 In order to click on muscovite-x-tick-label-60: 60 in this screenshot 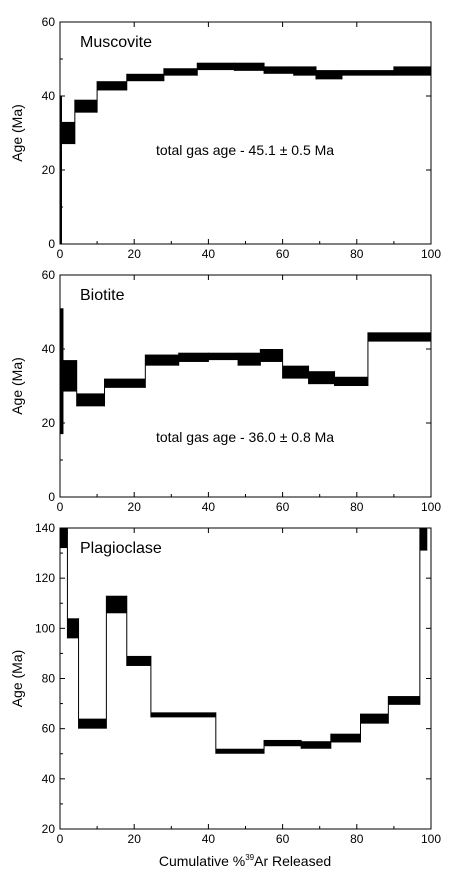, I will do `click(283, 254)`.